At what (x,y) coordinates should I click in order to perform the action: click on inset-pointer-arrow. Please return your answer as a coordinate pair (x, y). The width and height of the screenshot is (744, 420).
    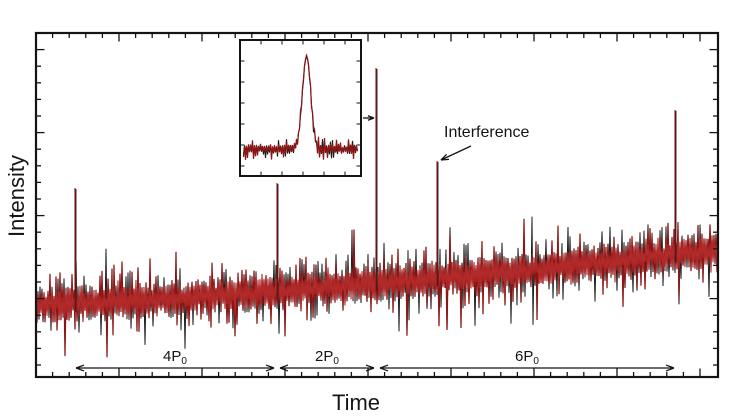
    Looking at the image, I should click on (369, 118).